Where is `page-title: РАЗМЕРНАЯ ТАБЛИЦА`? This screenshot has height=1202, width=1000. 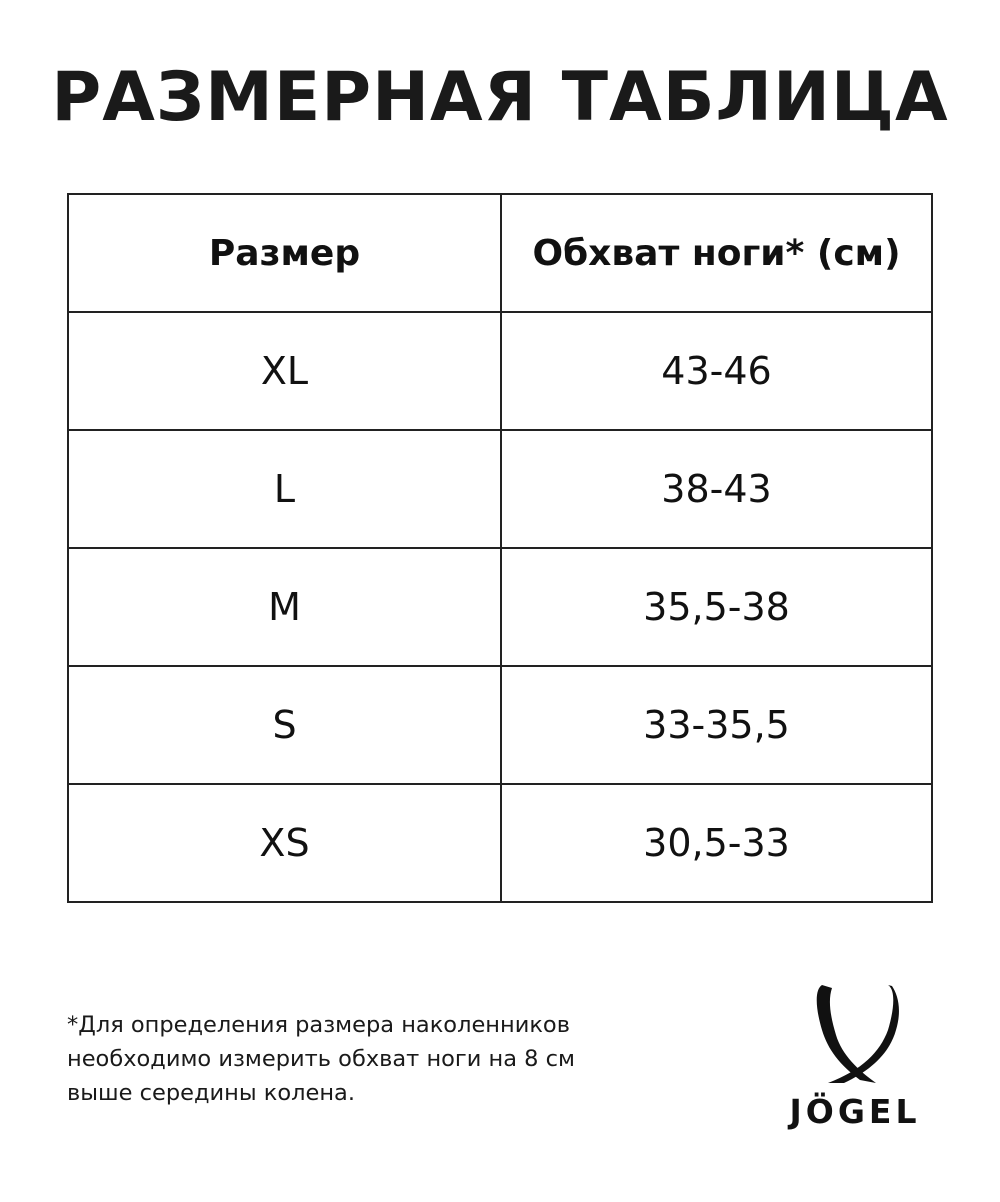 page-title: РАЗМЕРНАЯ ТАБЛИЦА is located at coordinates (500, 97).